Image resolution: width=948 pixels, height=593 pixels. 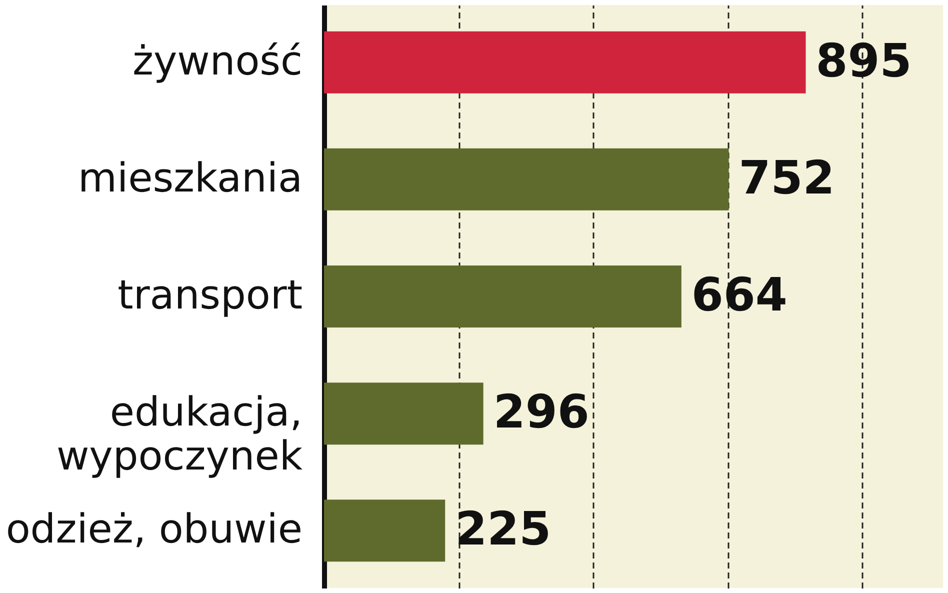 I want to click on y-tick-label: transport, so click(x=210, y=295).